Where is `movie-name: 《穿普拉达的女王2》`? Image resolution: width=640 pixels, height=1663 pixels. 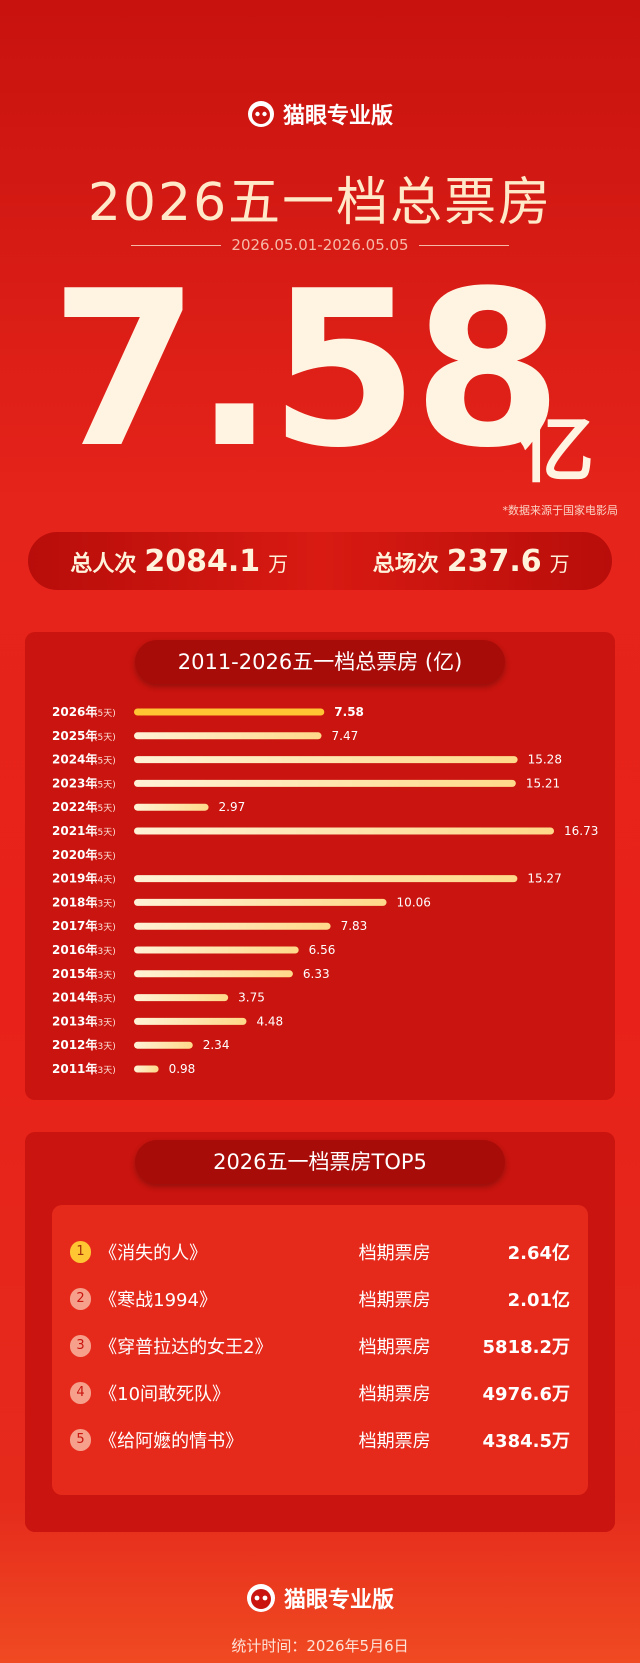
movie-name: 《穿普拉达的女王2》 is located at coordinates (186, 1347).